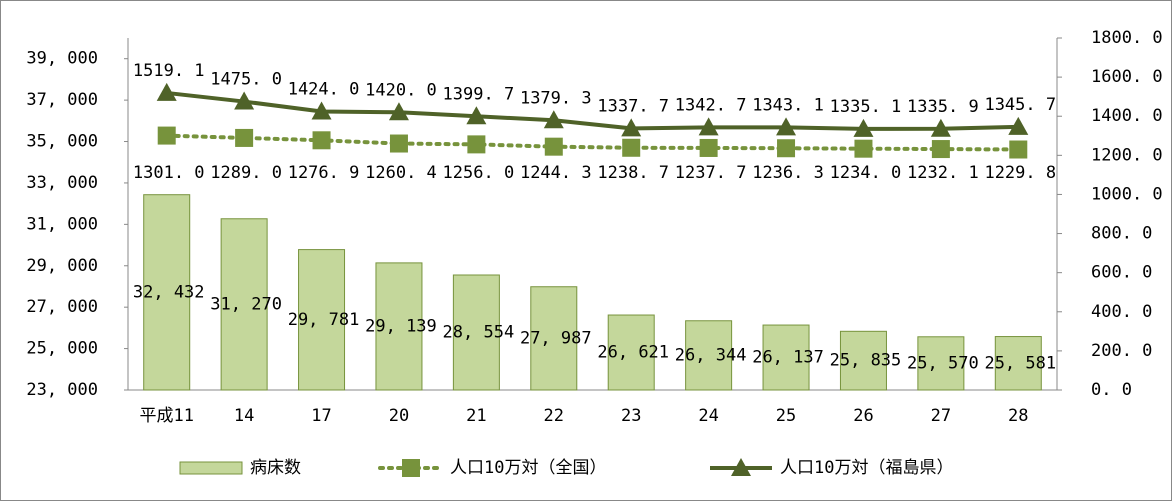 This screenshot has height=501, width=1172. Describe the element at coordinates (275, 468) in the screenshot. I see `legend-label: 病床数` at that location.